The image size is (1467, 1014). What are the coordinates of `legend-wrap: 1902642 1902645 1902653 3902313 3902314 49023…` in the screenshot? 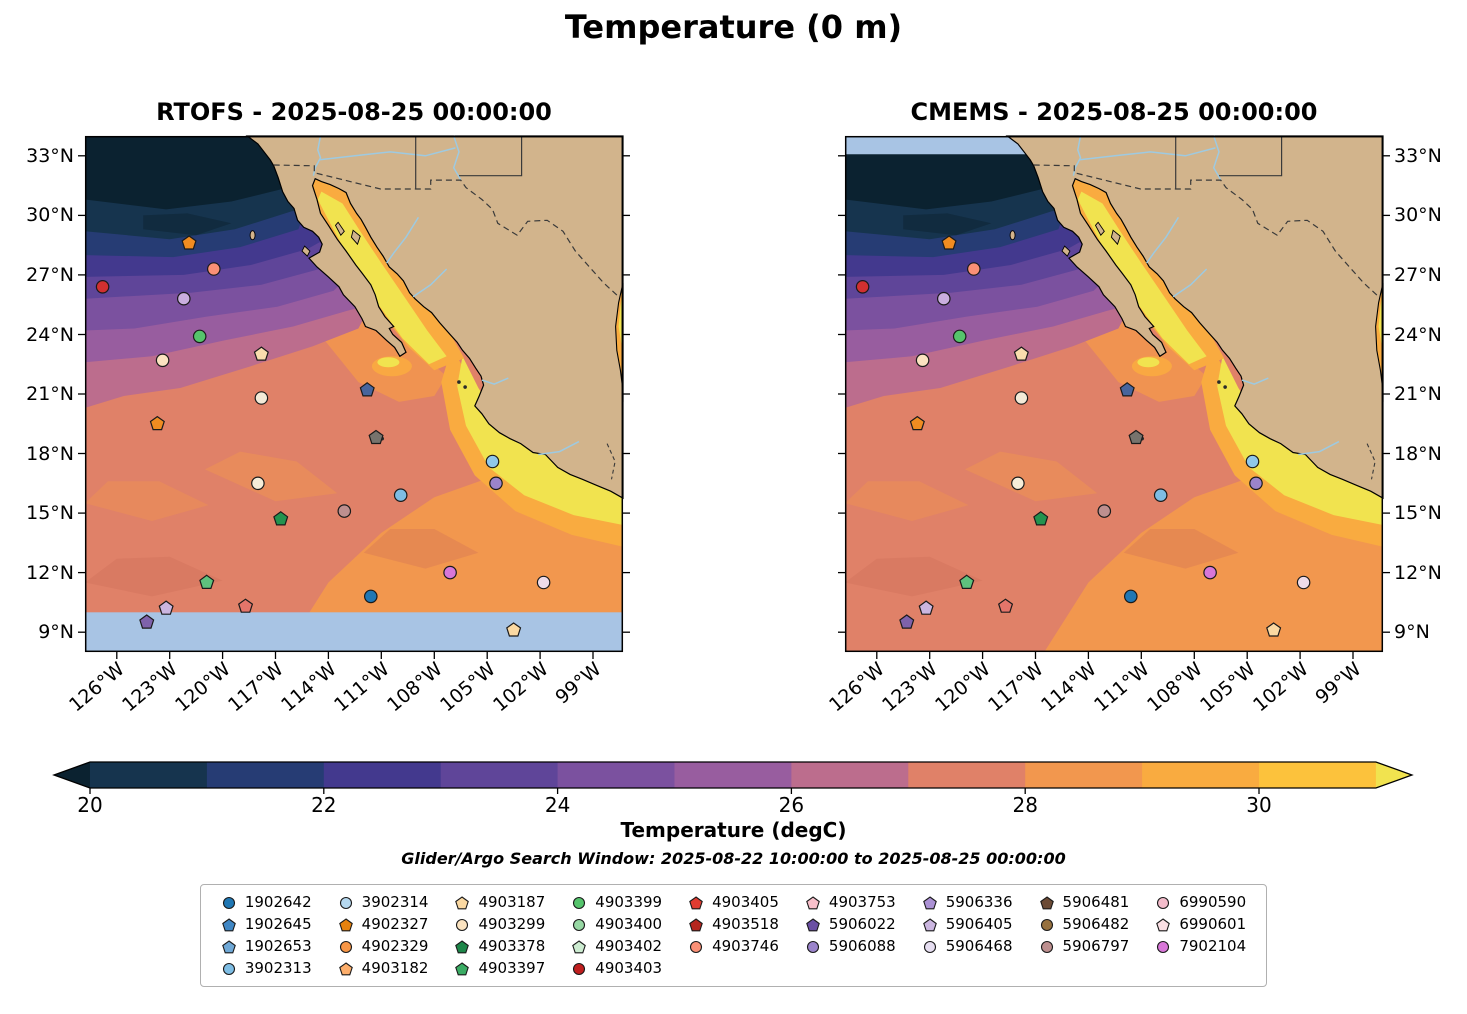 It's located at (733, 935).